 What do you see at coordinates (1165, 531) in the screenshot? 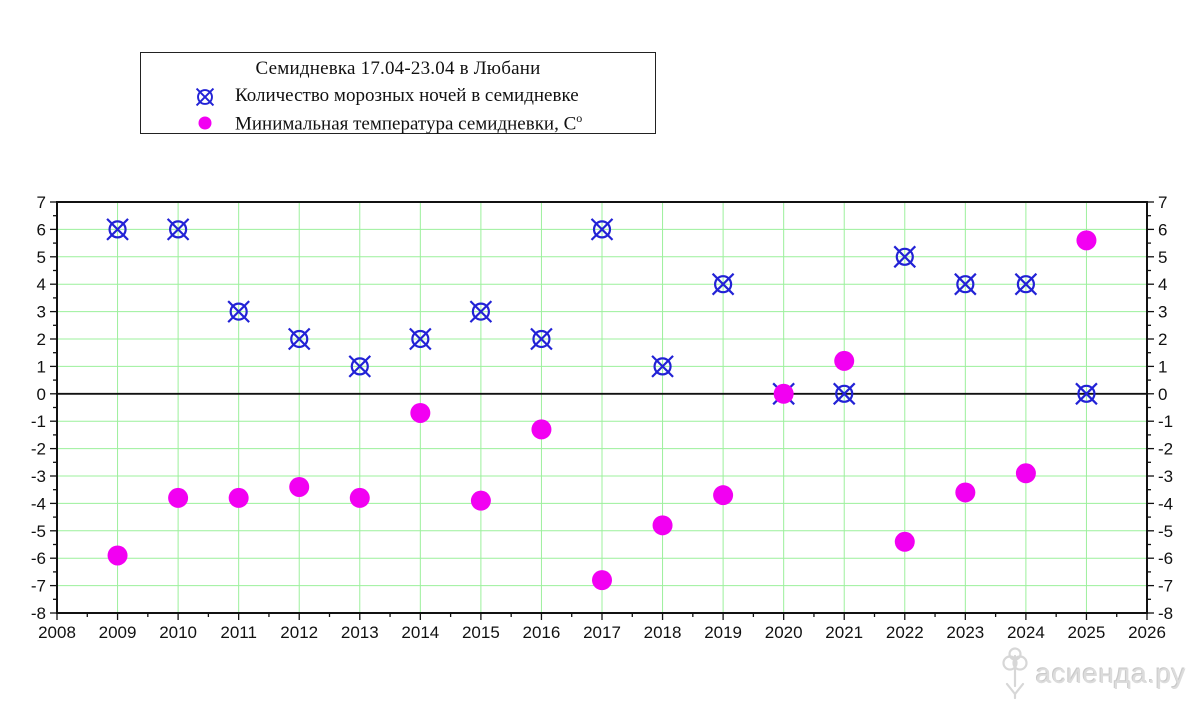
I see `y-tick-label-right: -5` at bounding box center [1165, 531].